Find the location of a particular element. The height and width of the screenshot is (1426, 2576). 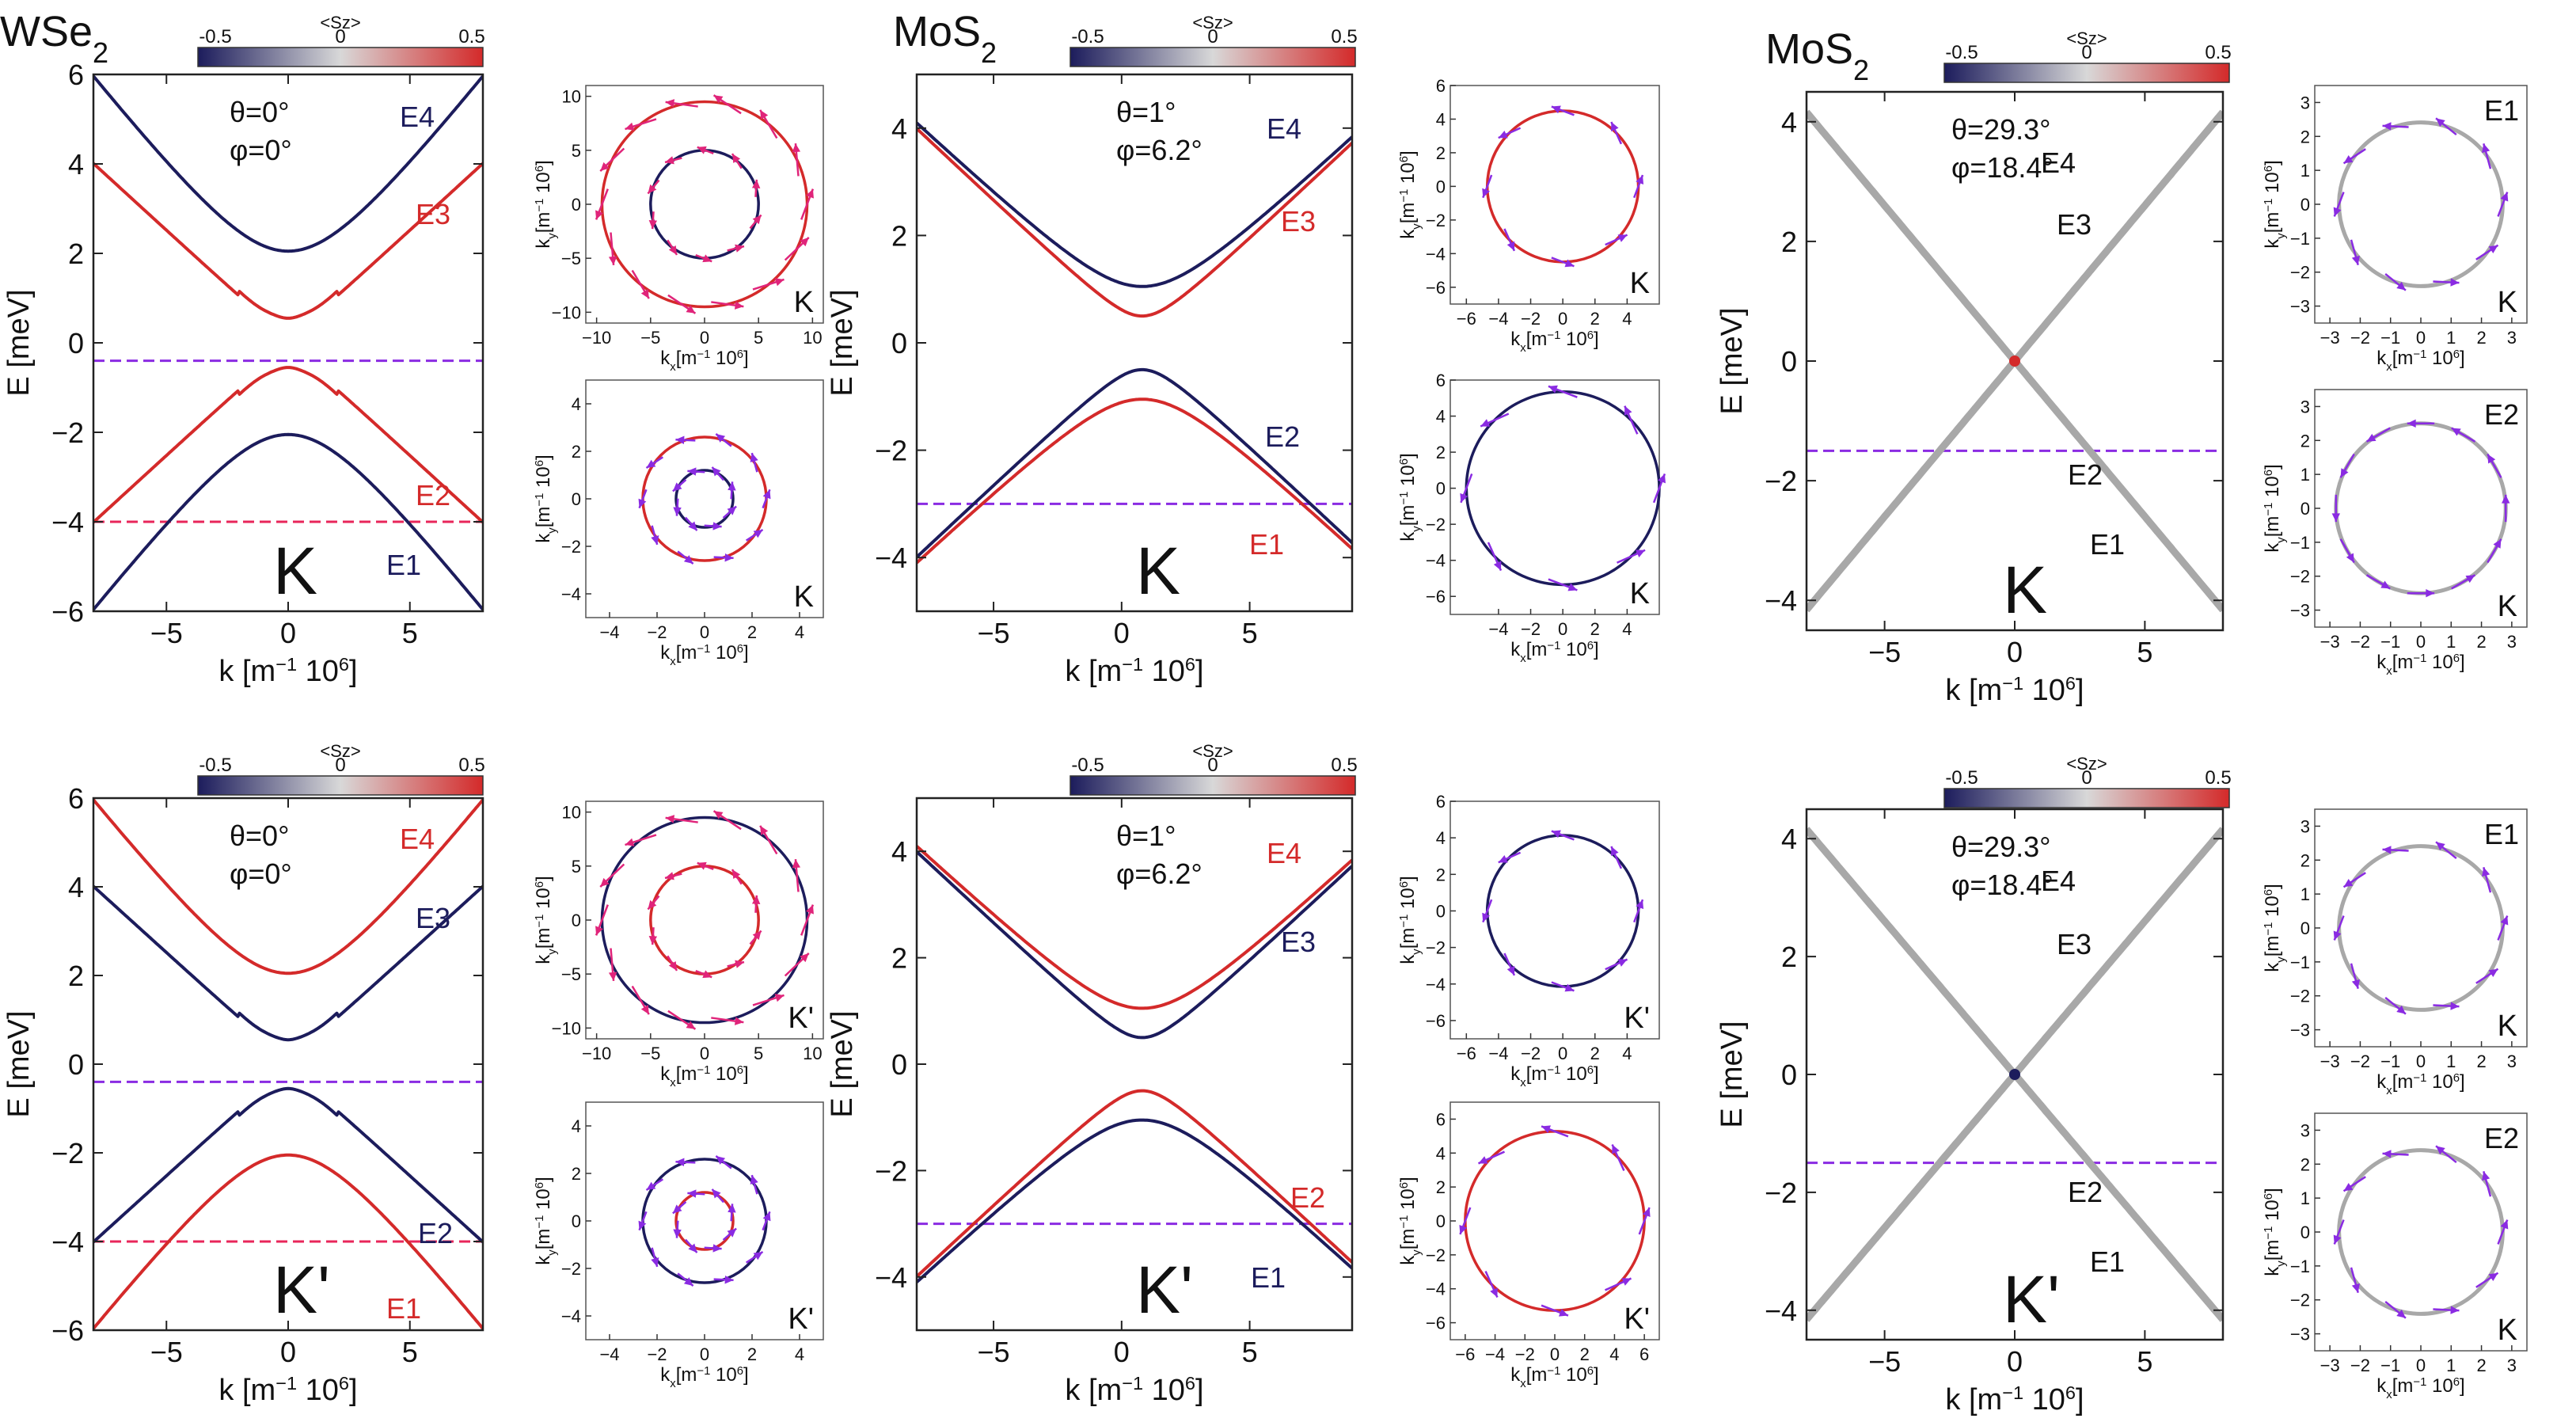

band-curve-e2 is located at coordinates (1135, 1183).